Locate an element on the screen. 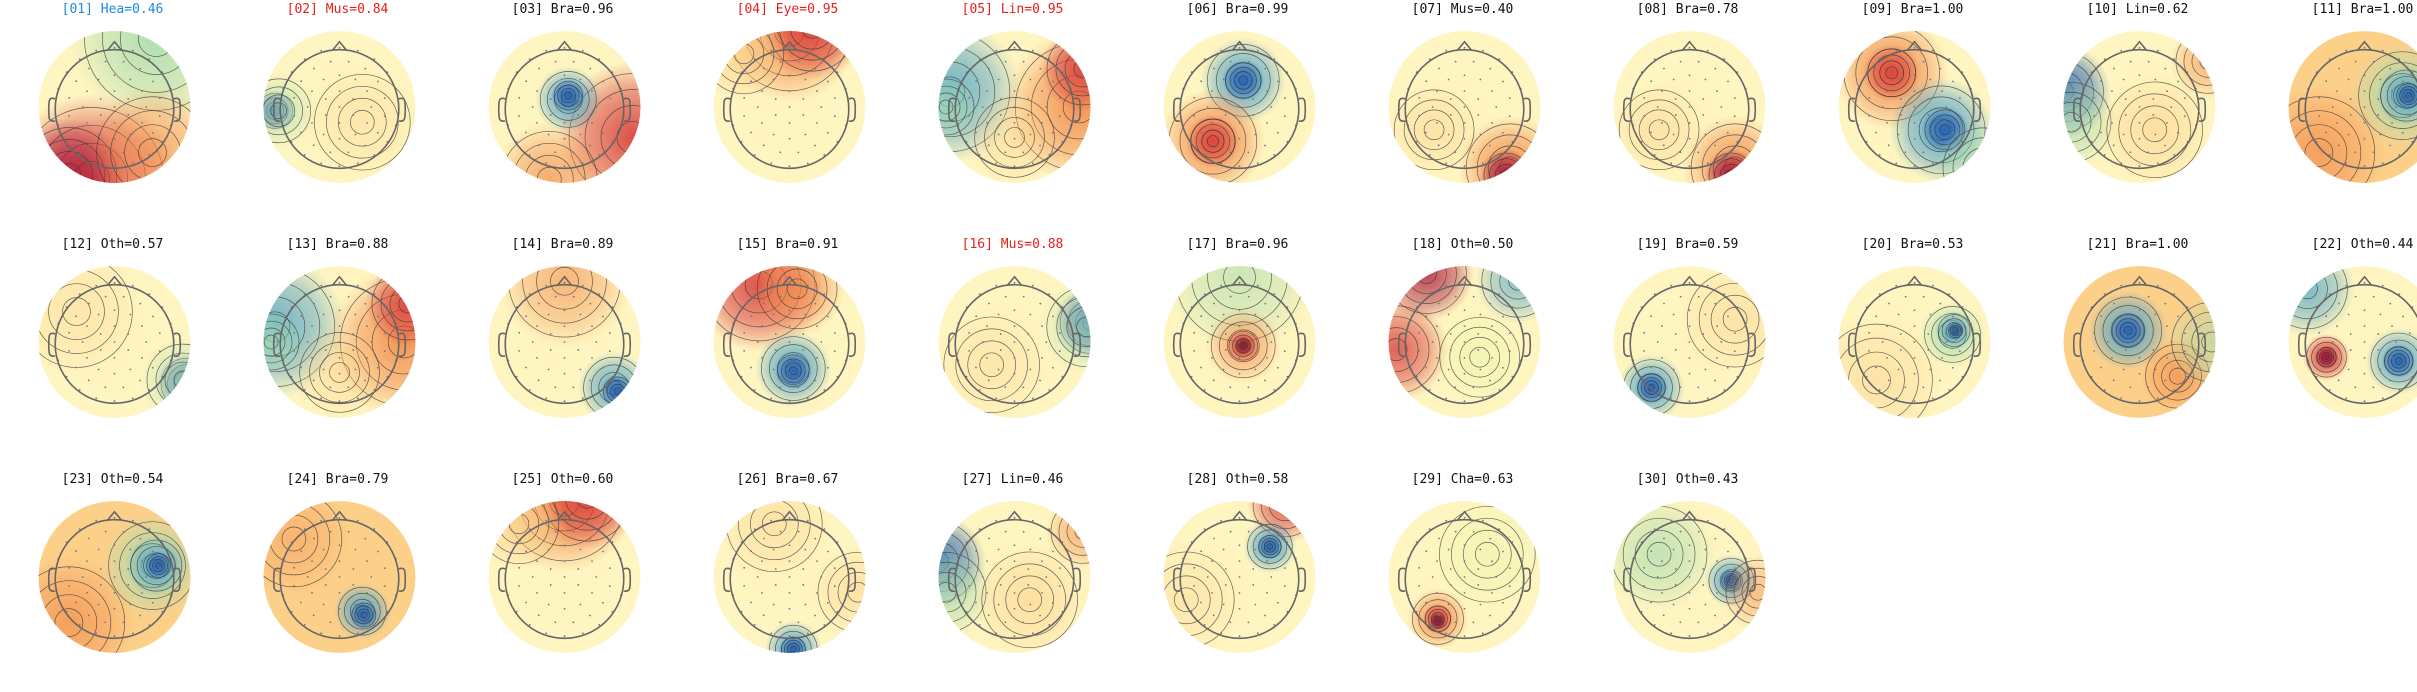  component-topomap: [05] Lin=0.95 is located at coordinates (1012, 112).